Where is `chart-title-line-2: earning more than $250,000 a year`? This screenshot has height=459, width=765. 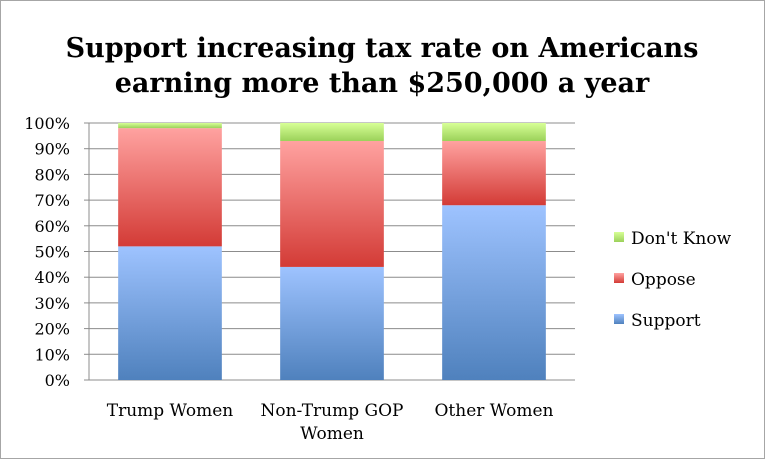 chart-title-line-2: earning more than $250,000 a year is located at coordinates (382, 83).